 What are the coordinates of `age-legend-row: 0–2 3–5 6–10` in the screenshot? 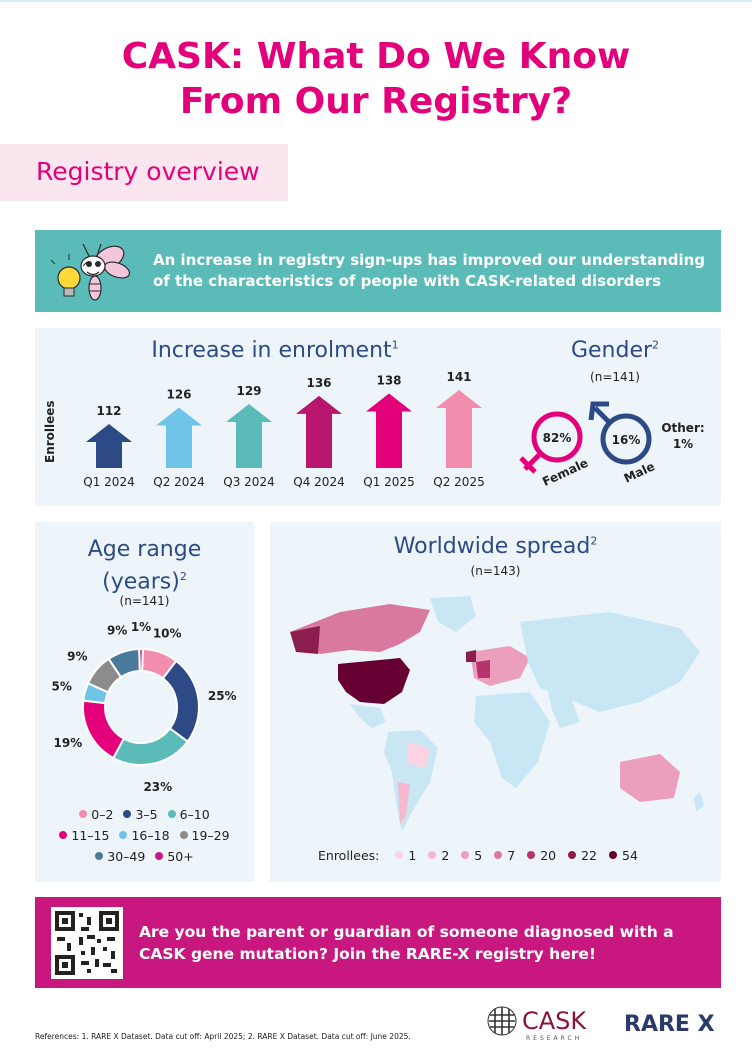 It's located at (144, 814).